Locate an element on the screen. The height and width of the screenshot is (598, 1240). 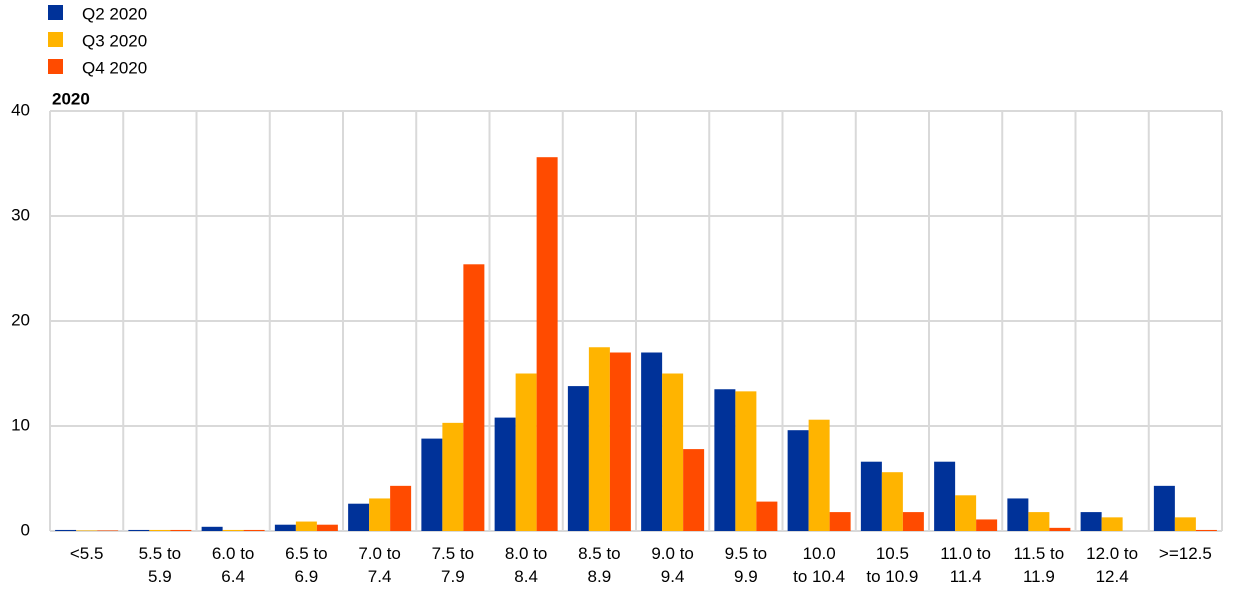
x-tick-label: 10.0 to 10.4 is located at coordinates (819, 565).